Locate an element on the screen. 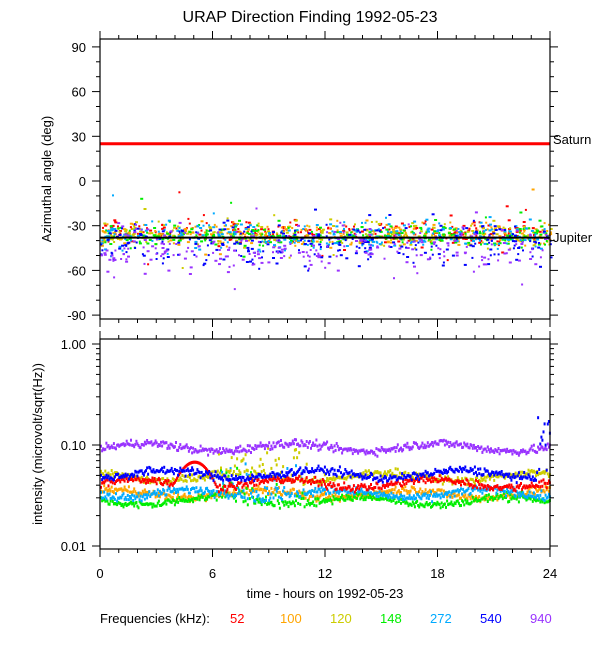 The image size is (600, 650). legend-title: Frequencies (kHz): is located at coordinates (155, 618).